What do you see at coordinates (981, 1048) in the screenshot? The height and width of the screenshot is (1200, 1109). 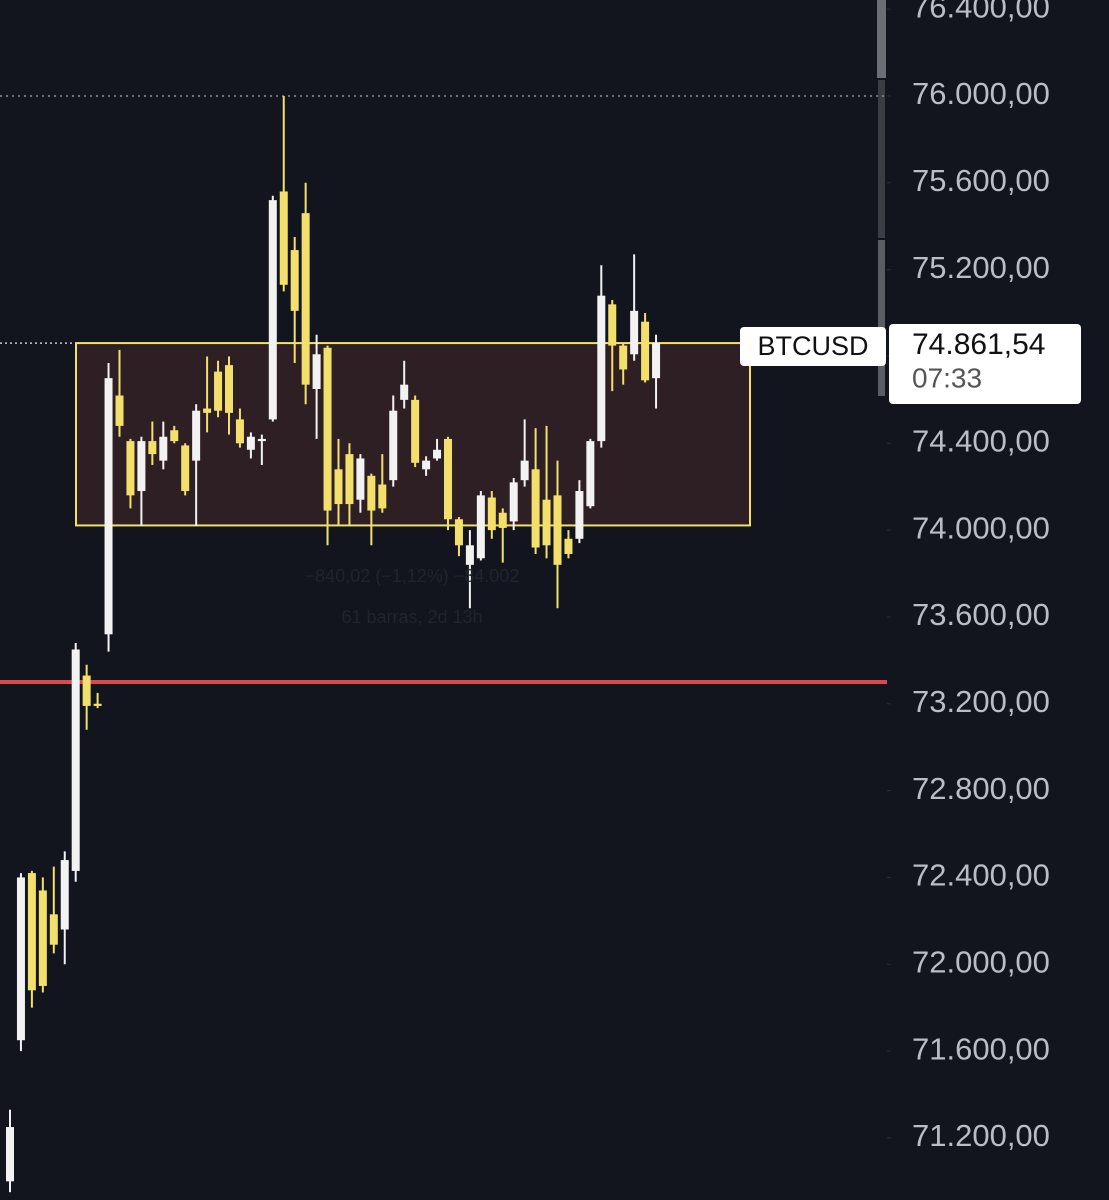 I see `y-tick-label: 71.600,00` at bounding box center [981, 1048].